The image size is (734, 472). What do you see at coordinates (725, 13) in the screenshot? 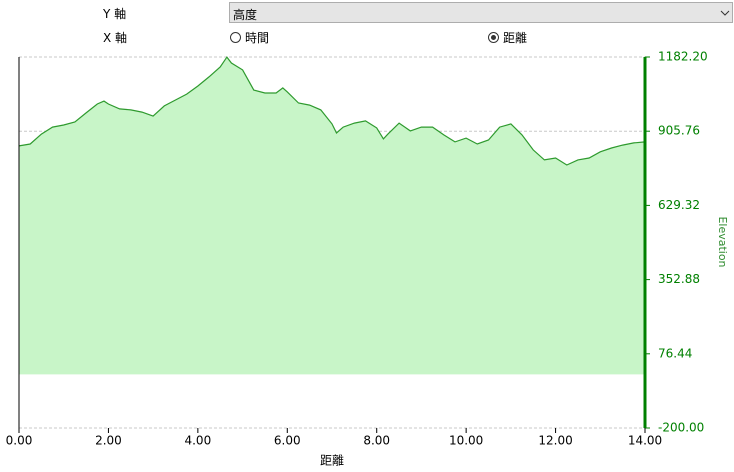
I see `dropdown-arrow` at bounding box center [725, 13].